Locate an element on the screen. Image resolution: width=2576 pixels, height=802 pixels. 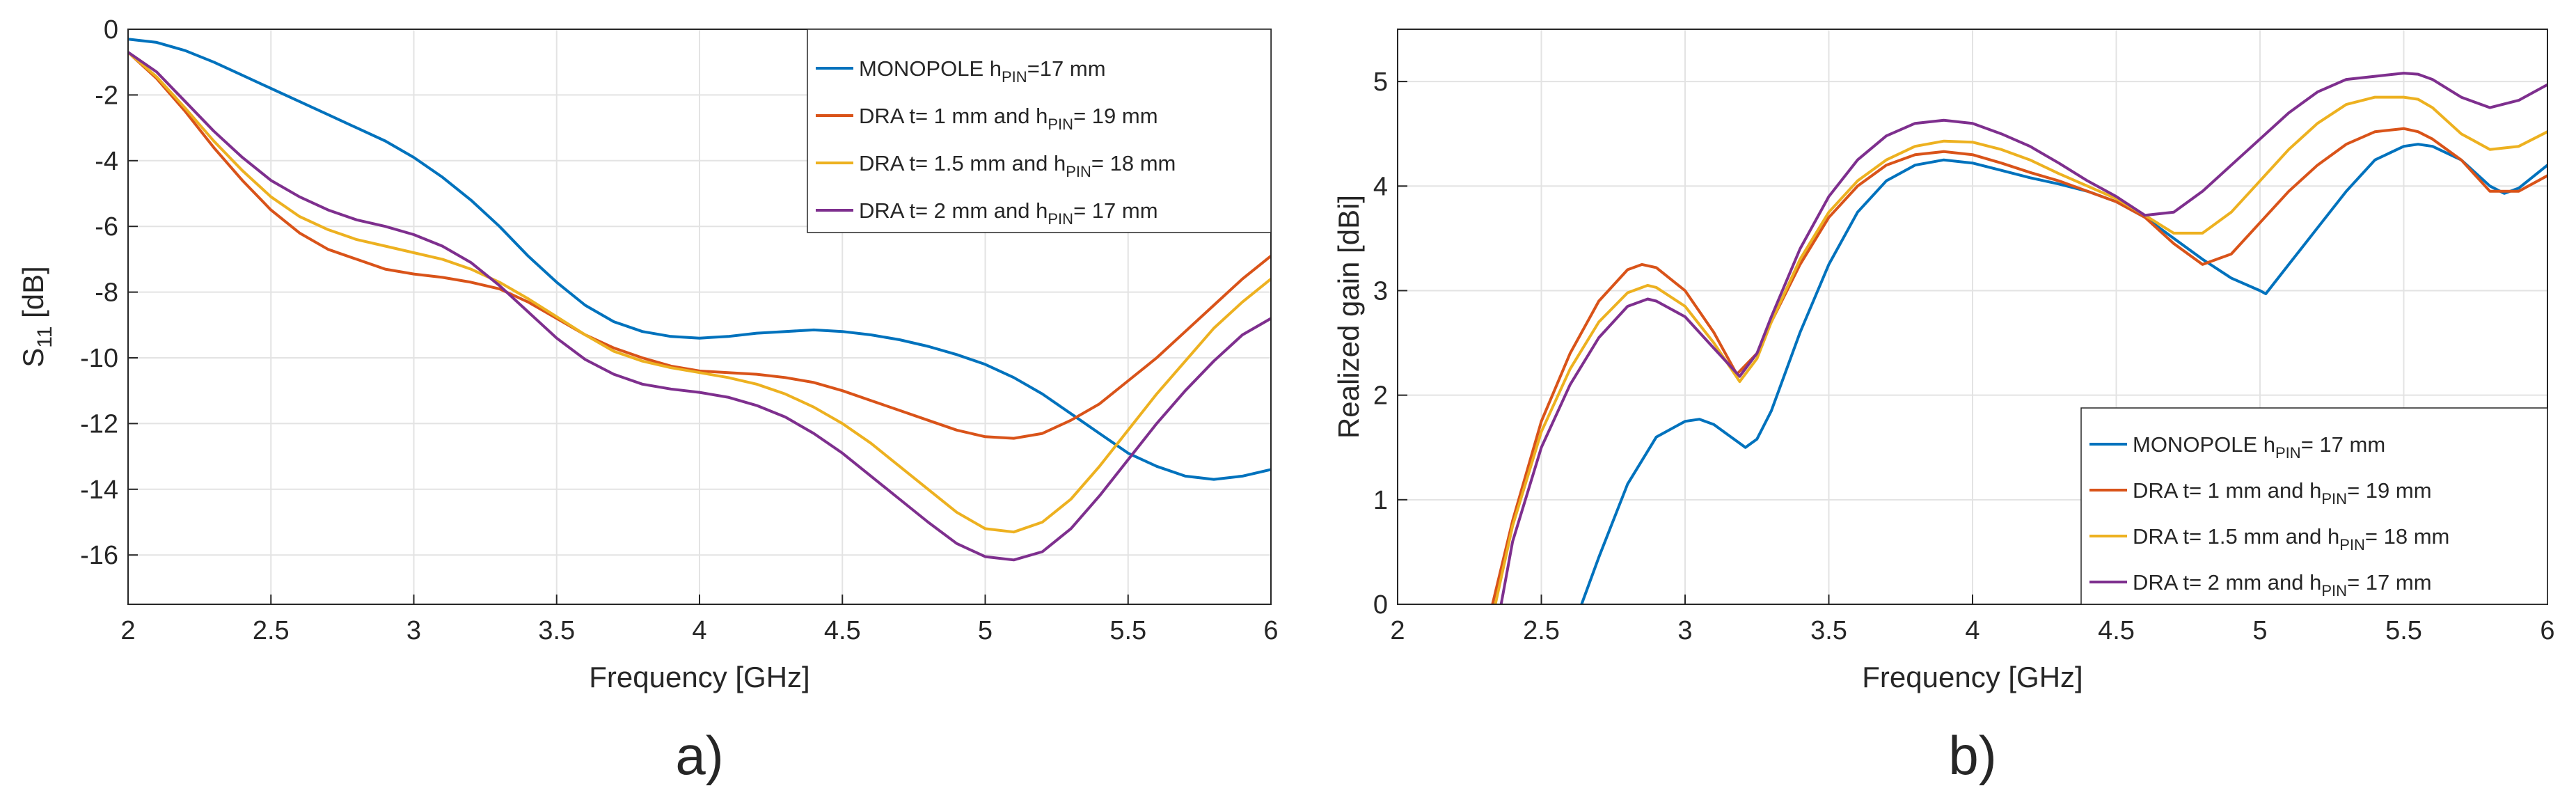
y-tick-label: 4 is located at coordinates (1380, 187).